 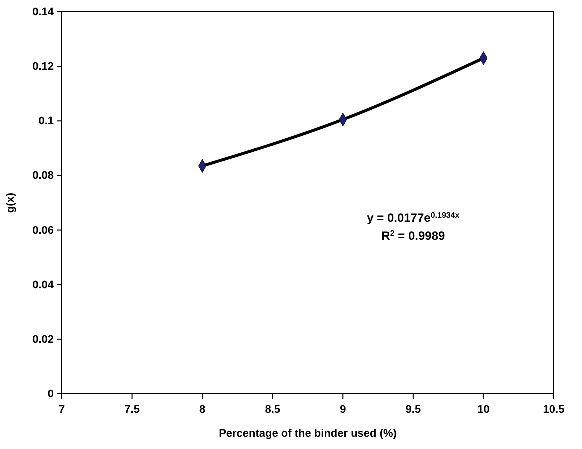 I want to click on x-axis-title: Percentage of the binder used (%), so click(x=308, y=434).